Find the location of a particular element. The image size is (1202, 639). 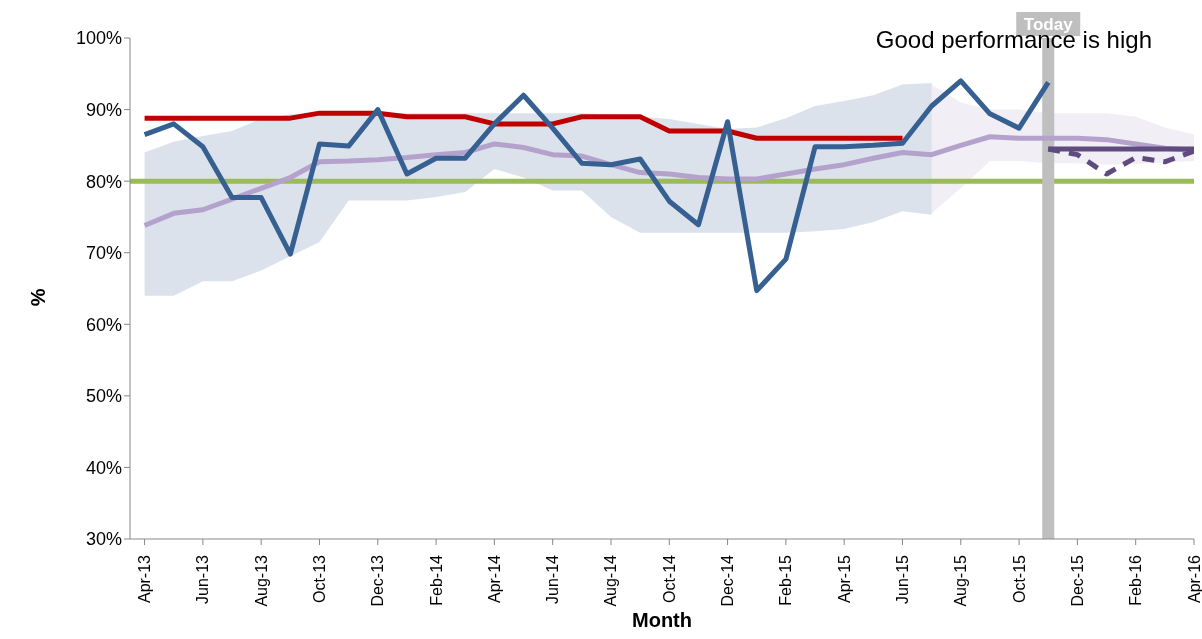

y-tick-label: 80% is located at coordinates (103, 181).